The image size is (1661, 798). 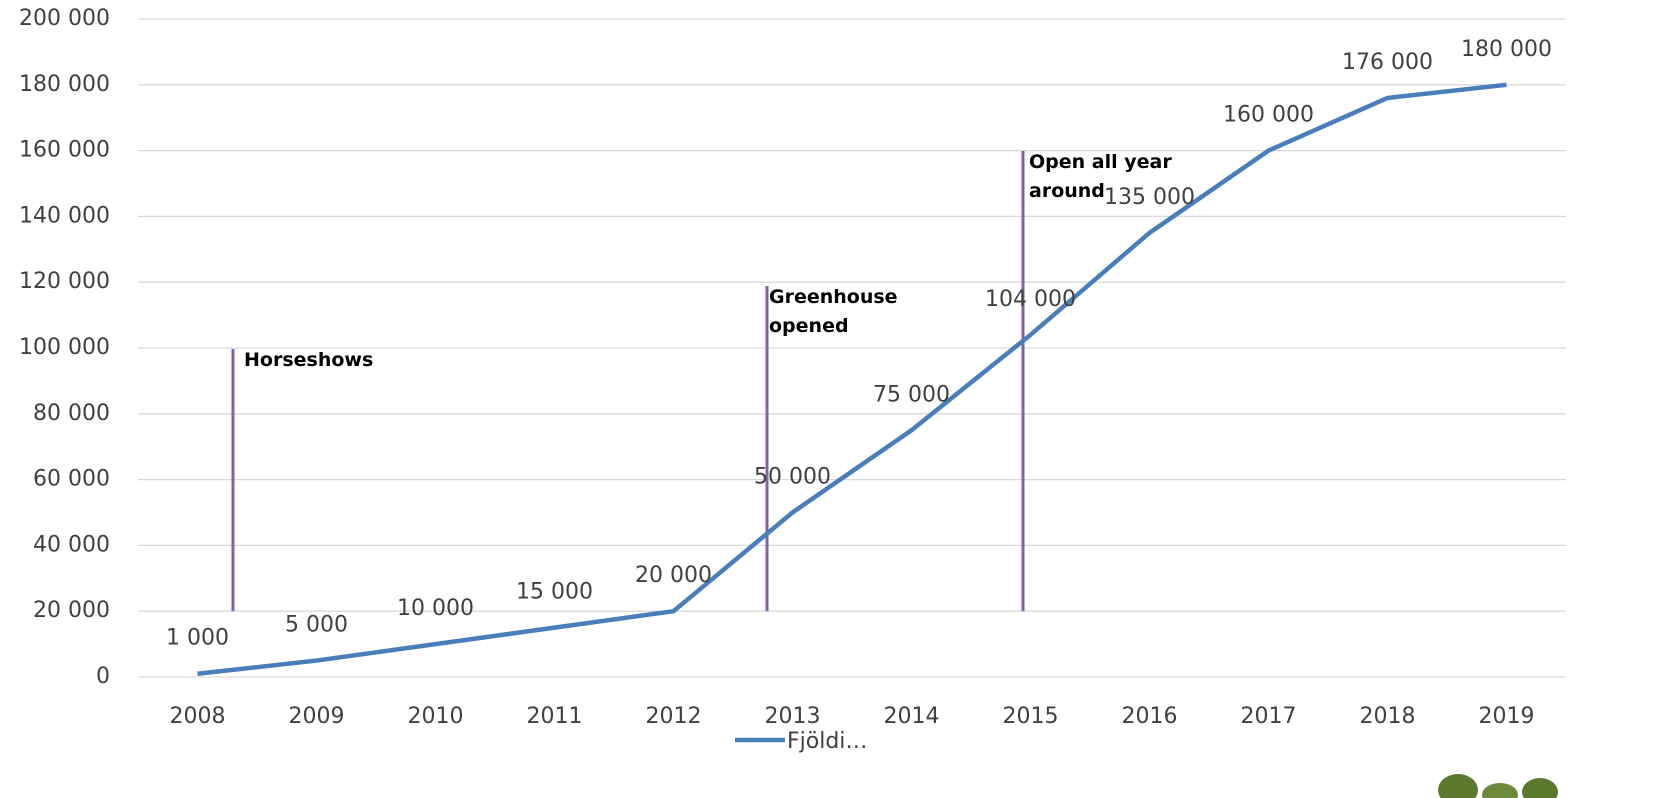 I want to click on x-tick-label: 2016, so click(x=1150, y=716).